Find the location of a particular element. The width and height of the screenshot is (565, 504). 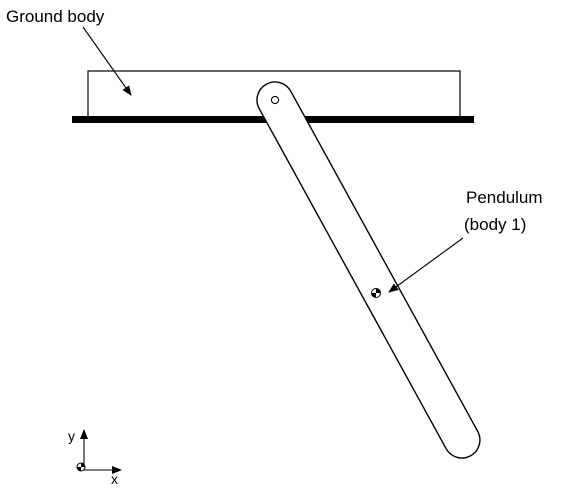

x-axis-label: x is located at coordinates (114, 479).